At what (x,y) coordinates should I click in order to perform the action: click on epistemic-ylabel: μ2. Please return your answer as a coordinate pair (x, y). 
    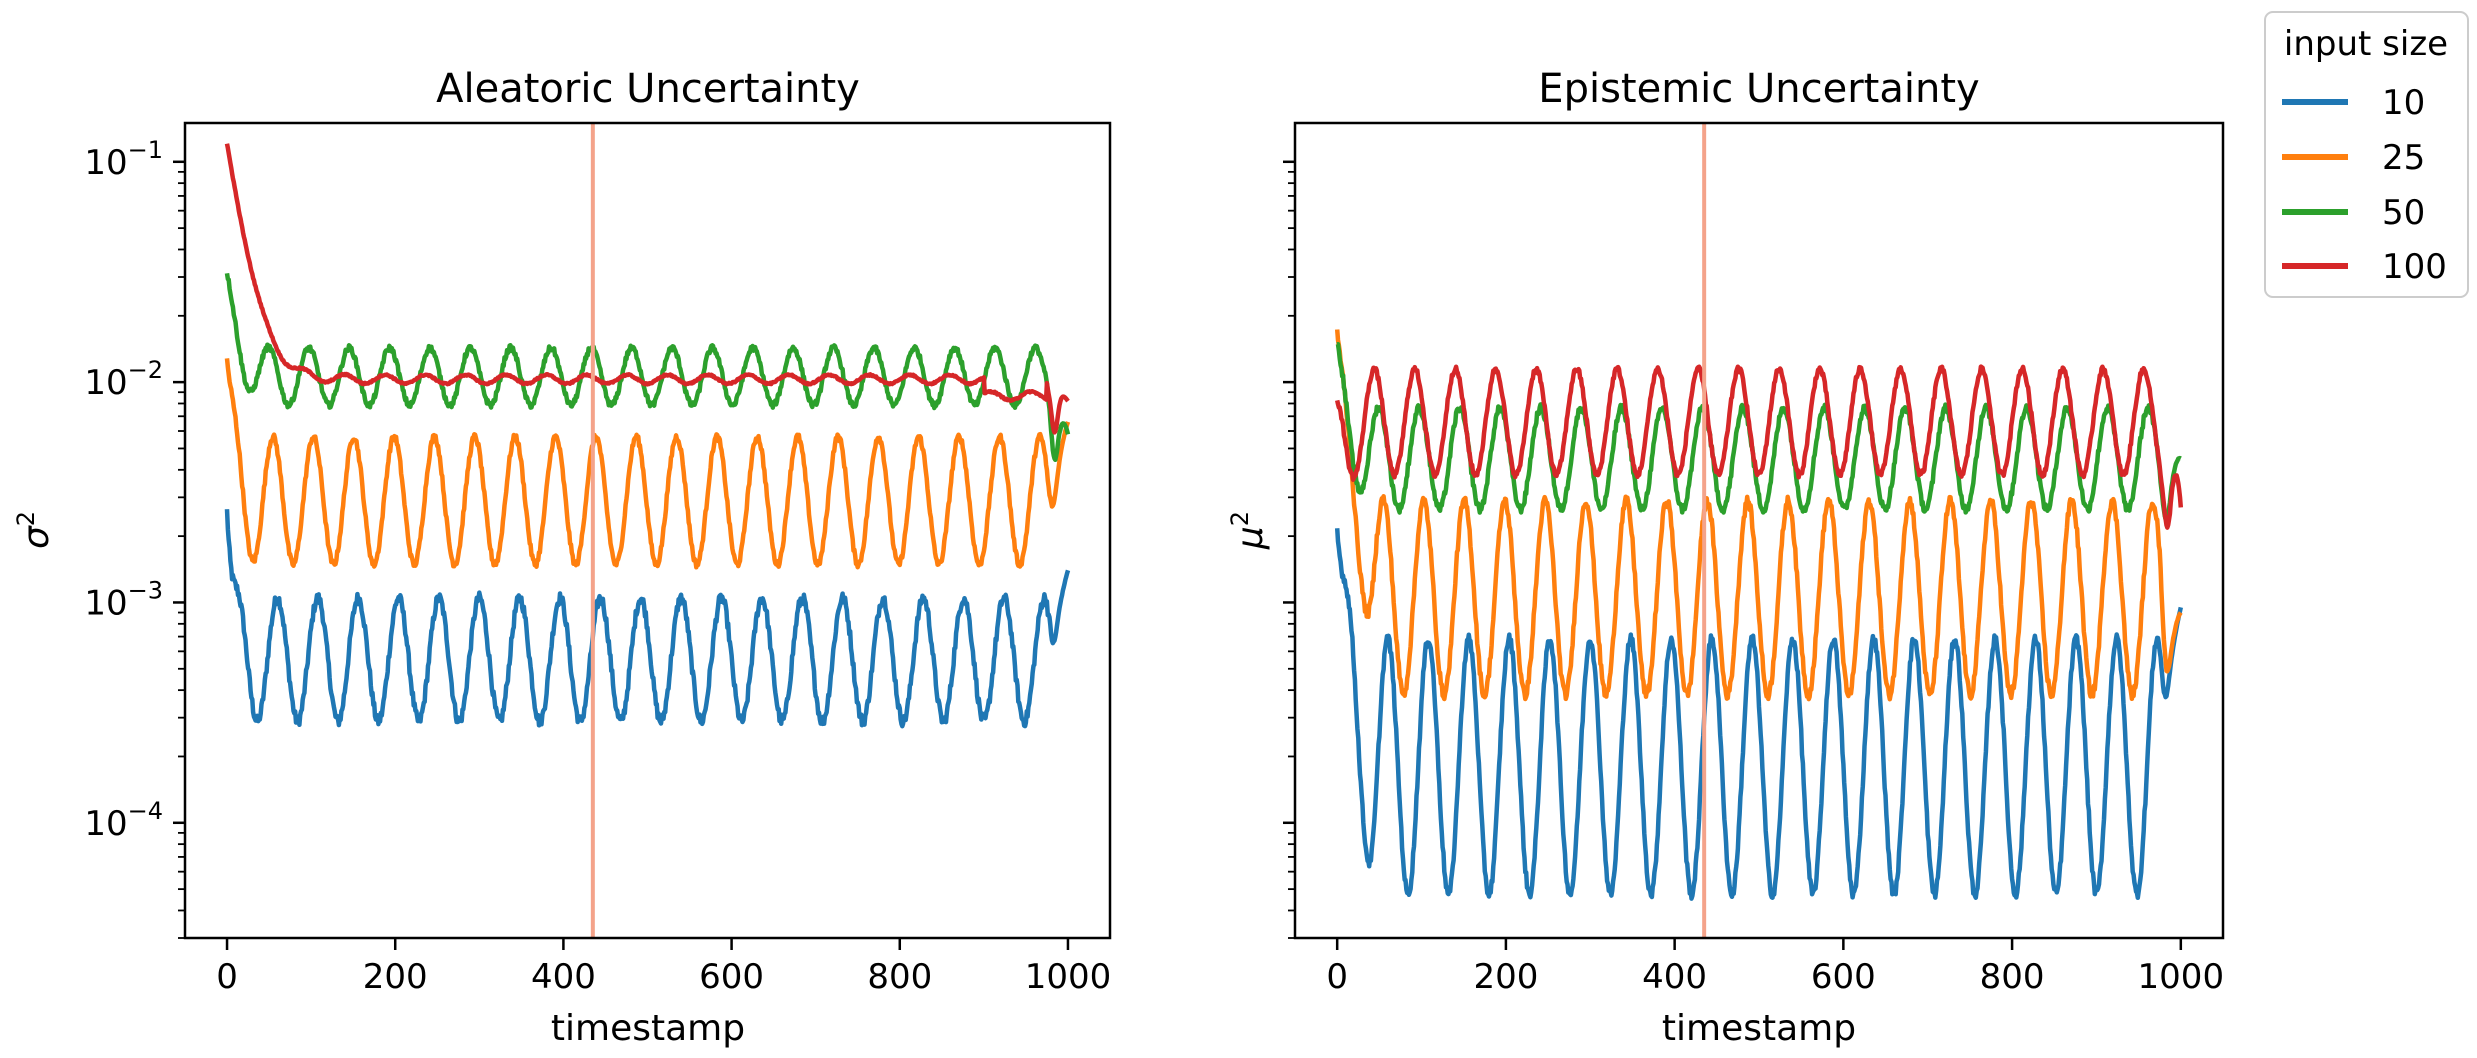
    Looking at the image, I should click on (1248, 530).